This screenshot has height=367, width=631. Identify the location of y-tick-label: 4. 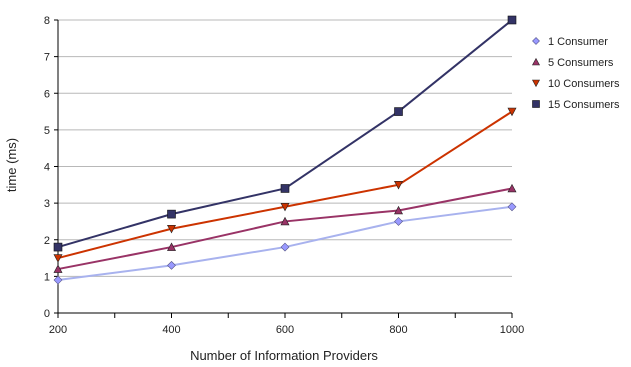
(47, 168).